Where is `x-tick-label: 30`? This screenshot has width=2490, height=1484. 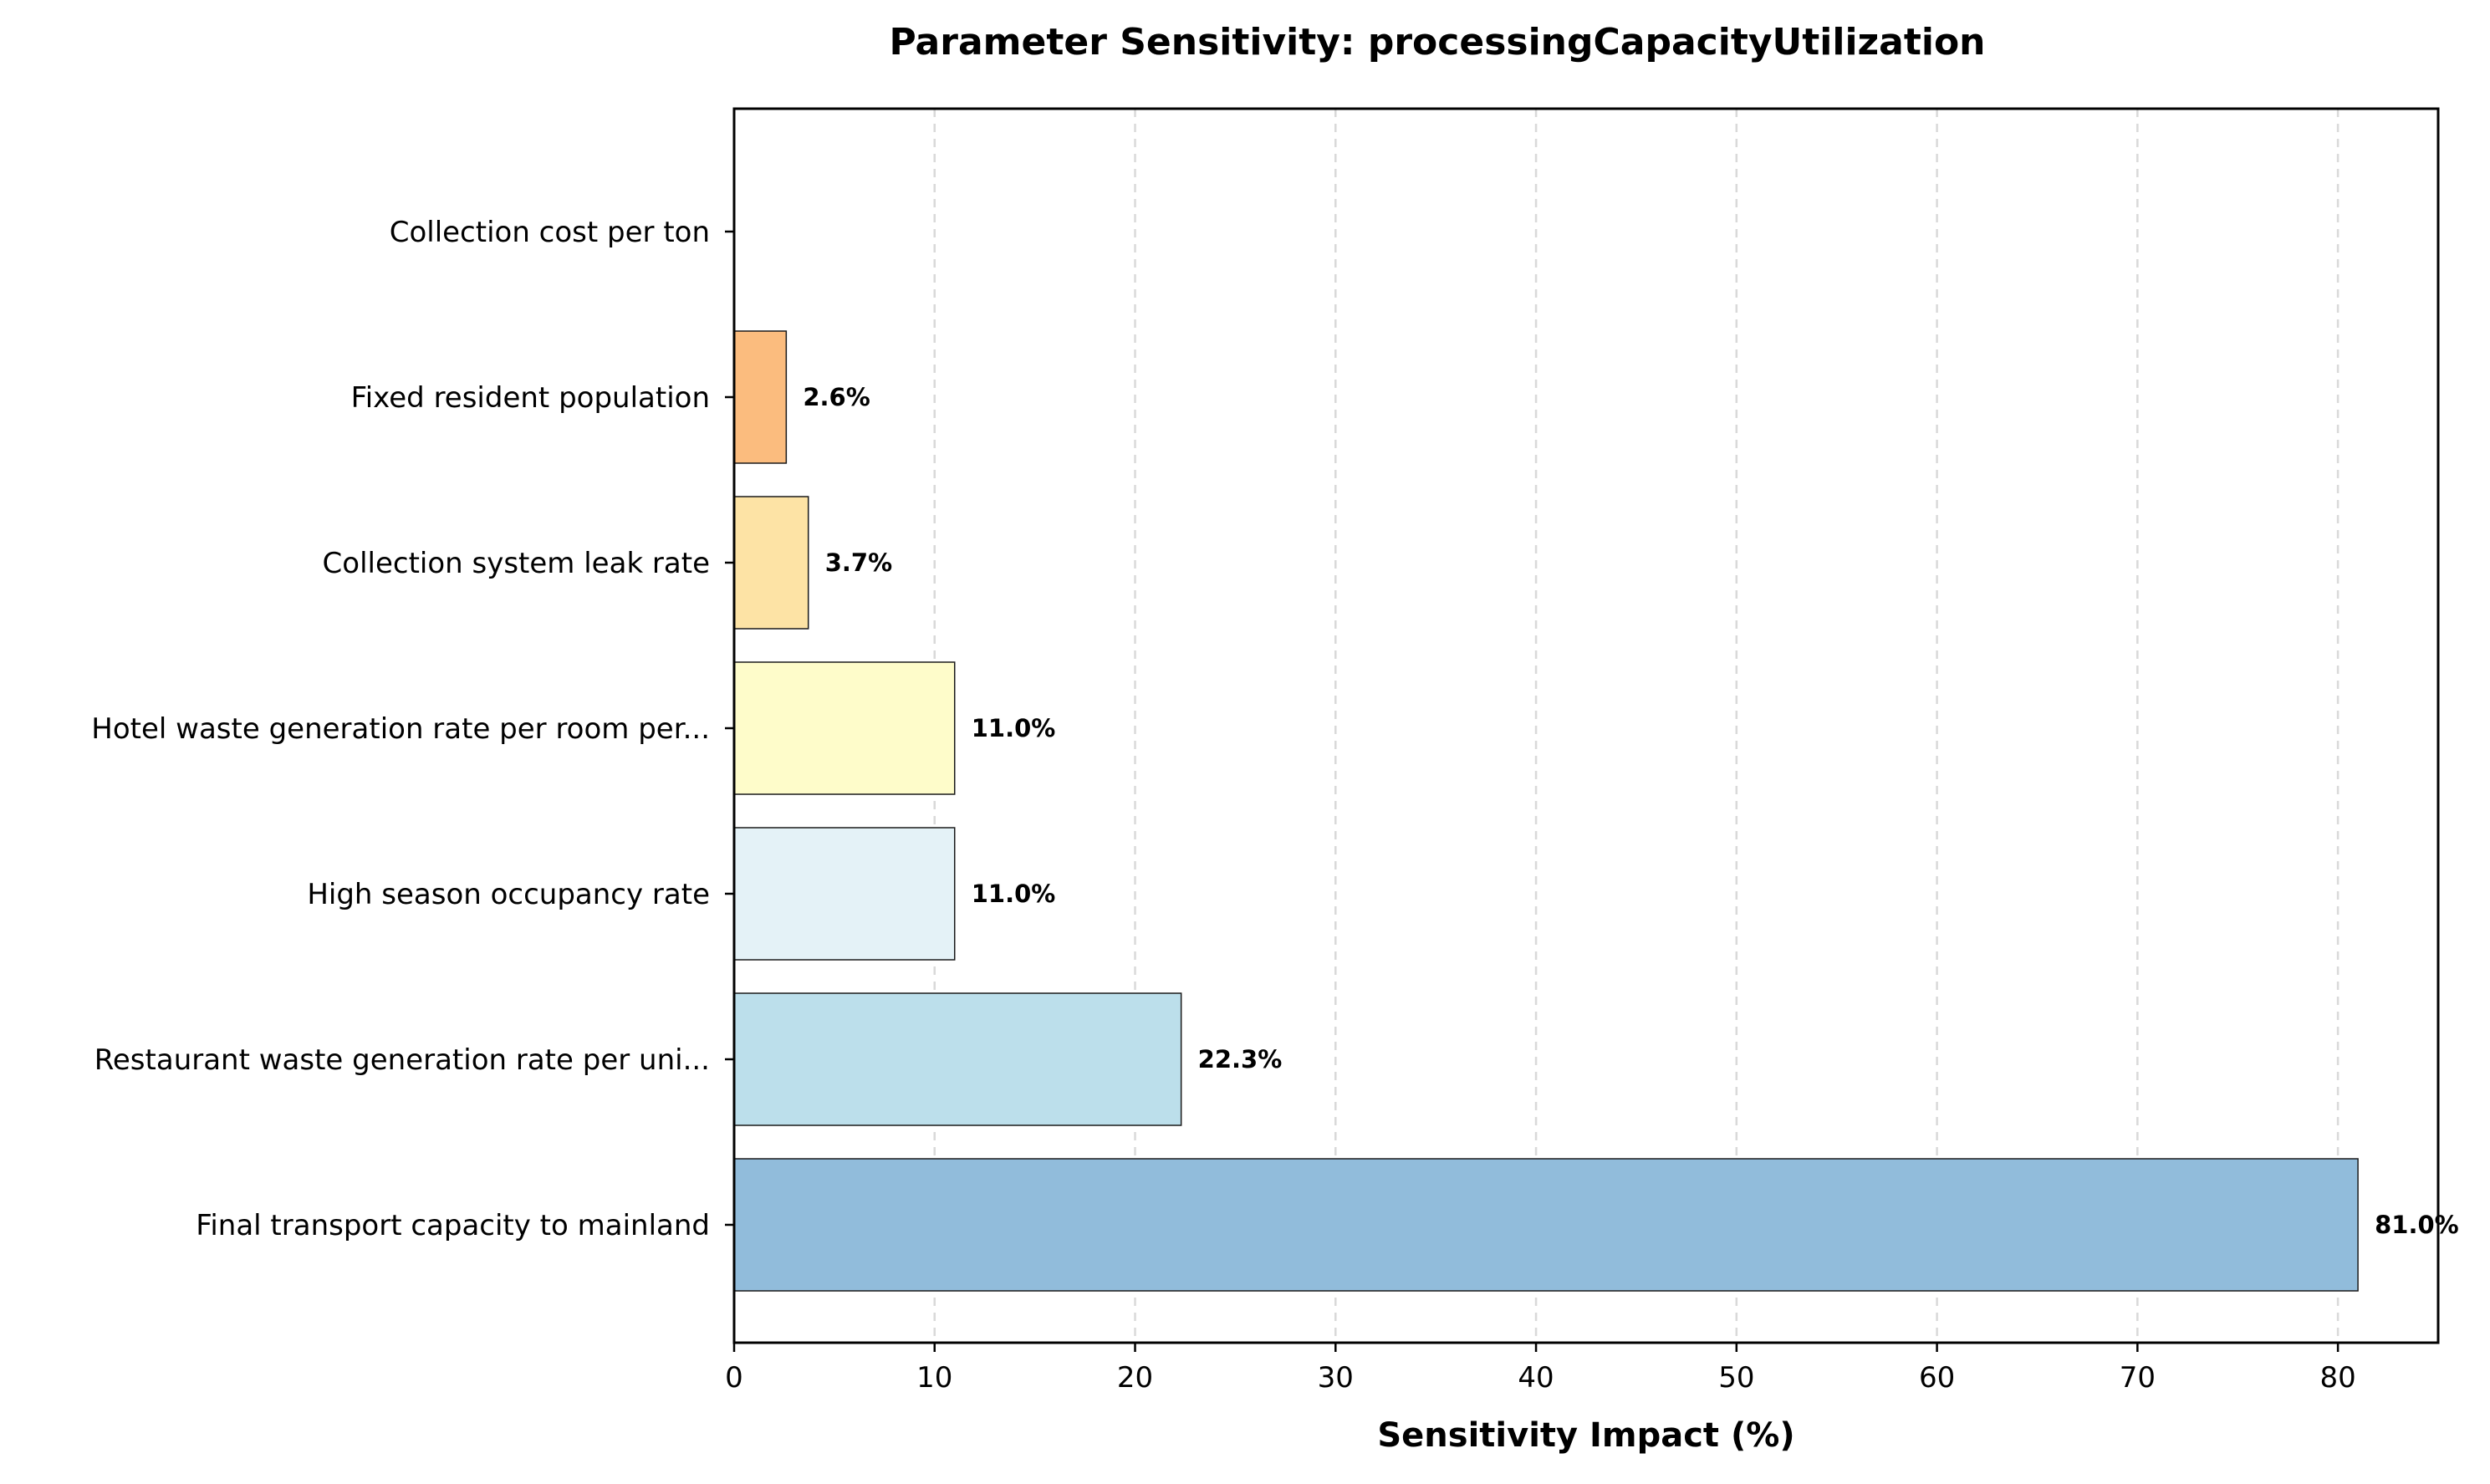 x-tick-label: 30 is located at coordinates (1336, 1378).